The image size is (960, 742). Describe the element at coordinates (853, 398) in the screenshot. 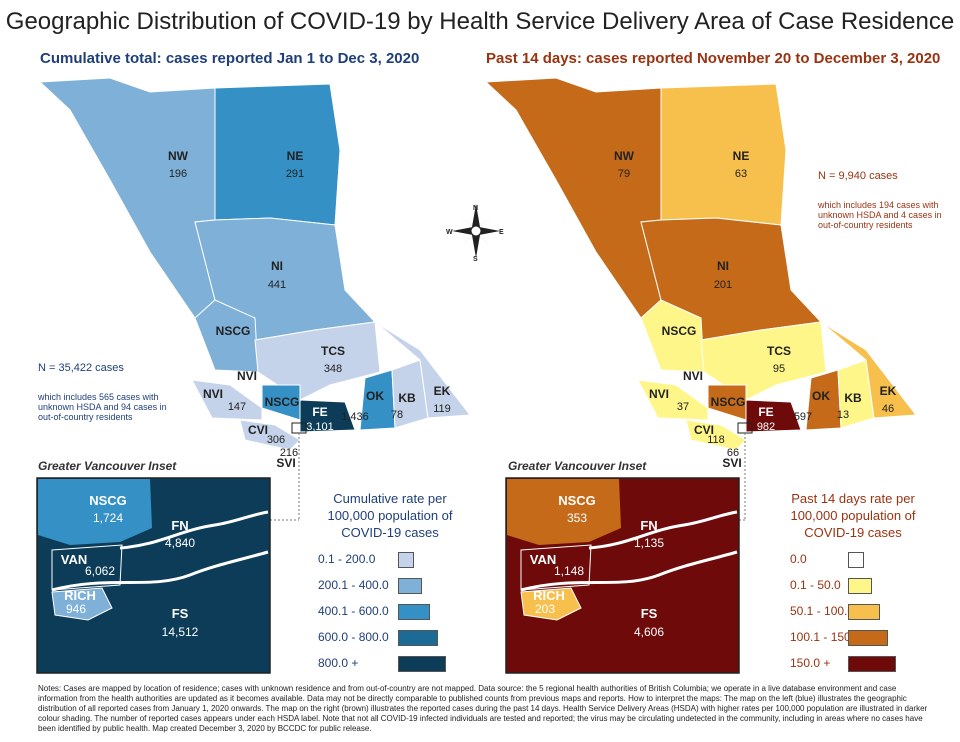

I see `right-label-kb: KB` at that location.